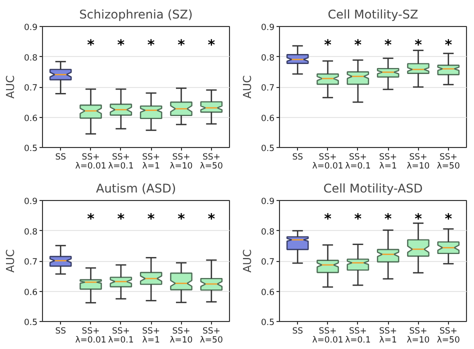  I want to click on chart-title: Cell Motility-SZ, so click(373, 15).